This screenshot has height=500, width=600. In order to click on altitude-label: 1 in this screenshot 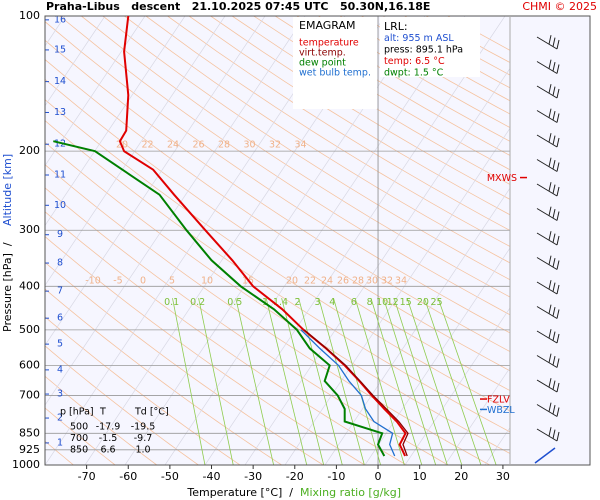, I will do `click(60, 442)`.